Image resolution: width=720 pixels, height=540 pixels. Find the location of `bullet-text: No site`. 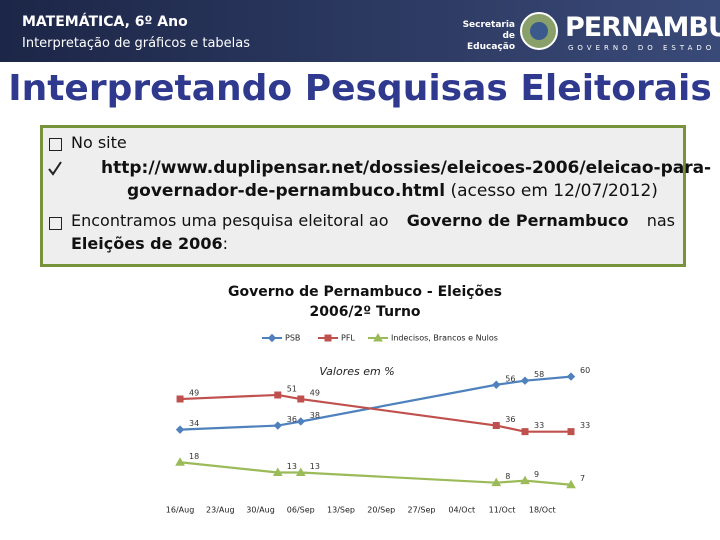

bullet-text: No site is located at coordinates (99, 142).